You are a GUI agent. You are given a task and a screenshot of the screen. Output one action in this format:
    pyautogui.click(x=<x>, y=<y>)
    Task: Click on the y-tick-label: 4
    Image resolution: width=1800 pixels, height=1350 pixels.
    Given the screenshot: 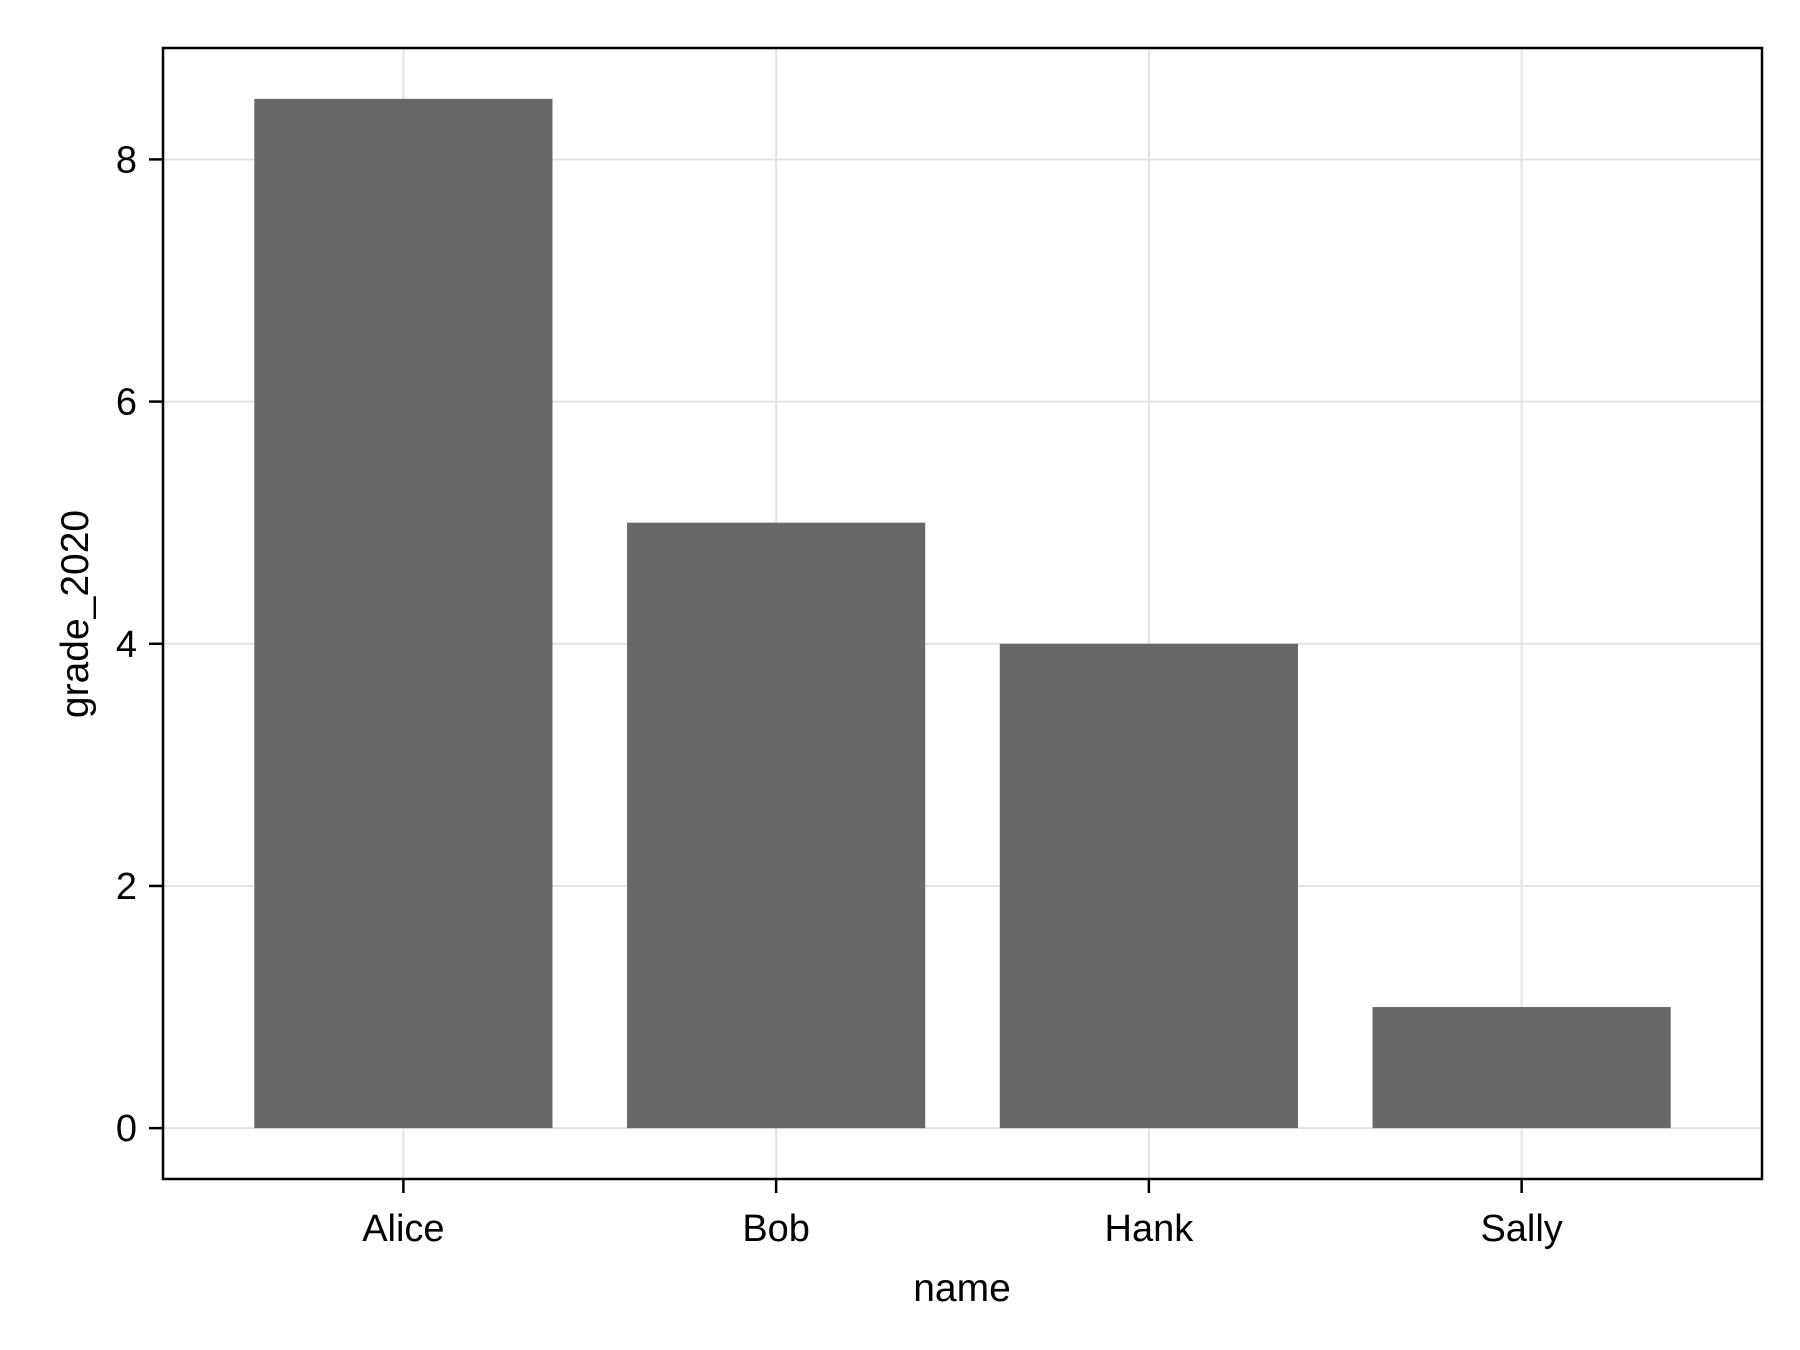 What is the action you would take?
    pyautogui.click(x=126, y=645)
    